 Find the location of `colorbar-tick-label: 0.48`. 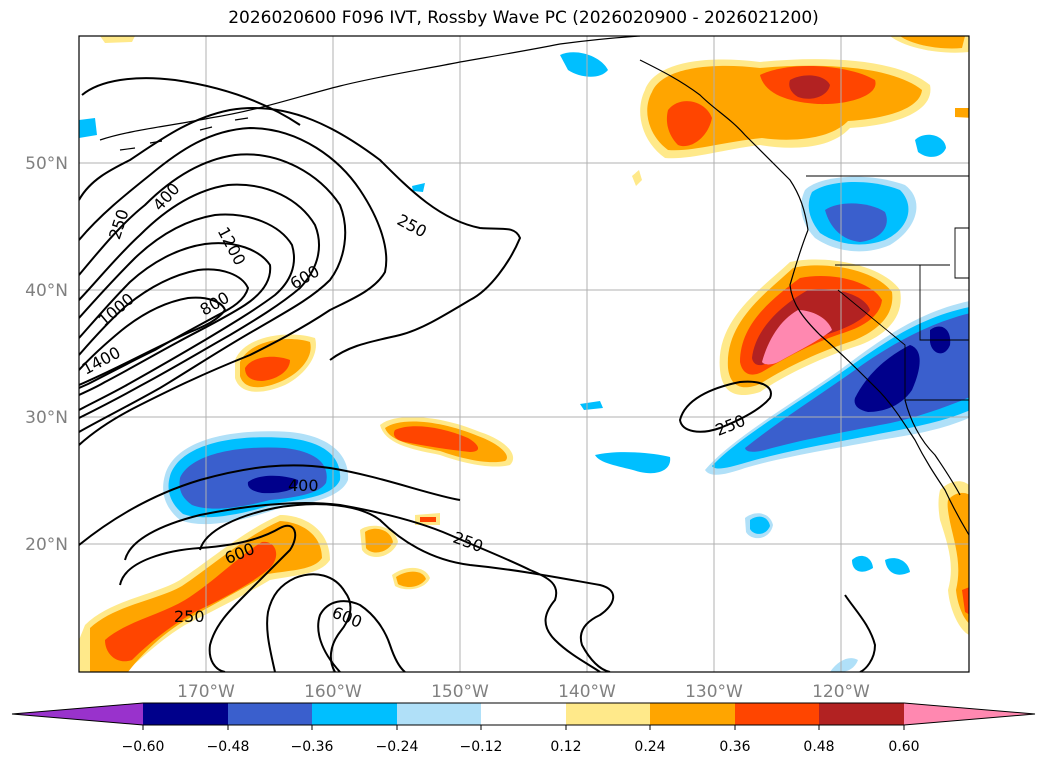

colorbar-tick-label: 0.48 is located at coordinates (818, 747).